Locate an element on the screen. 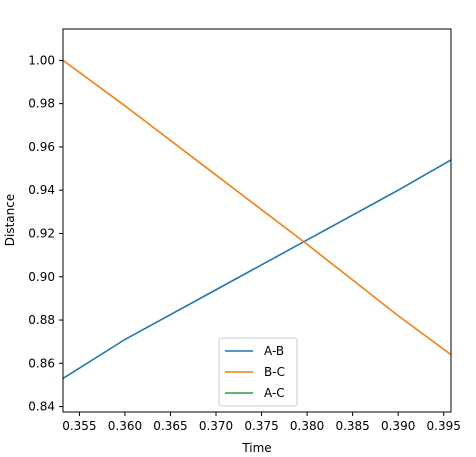 The image size is (476, 457). legend-label: A-C is located at coordinates (274, 393).